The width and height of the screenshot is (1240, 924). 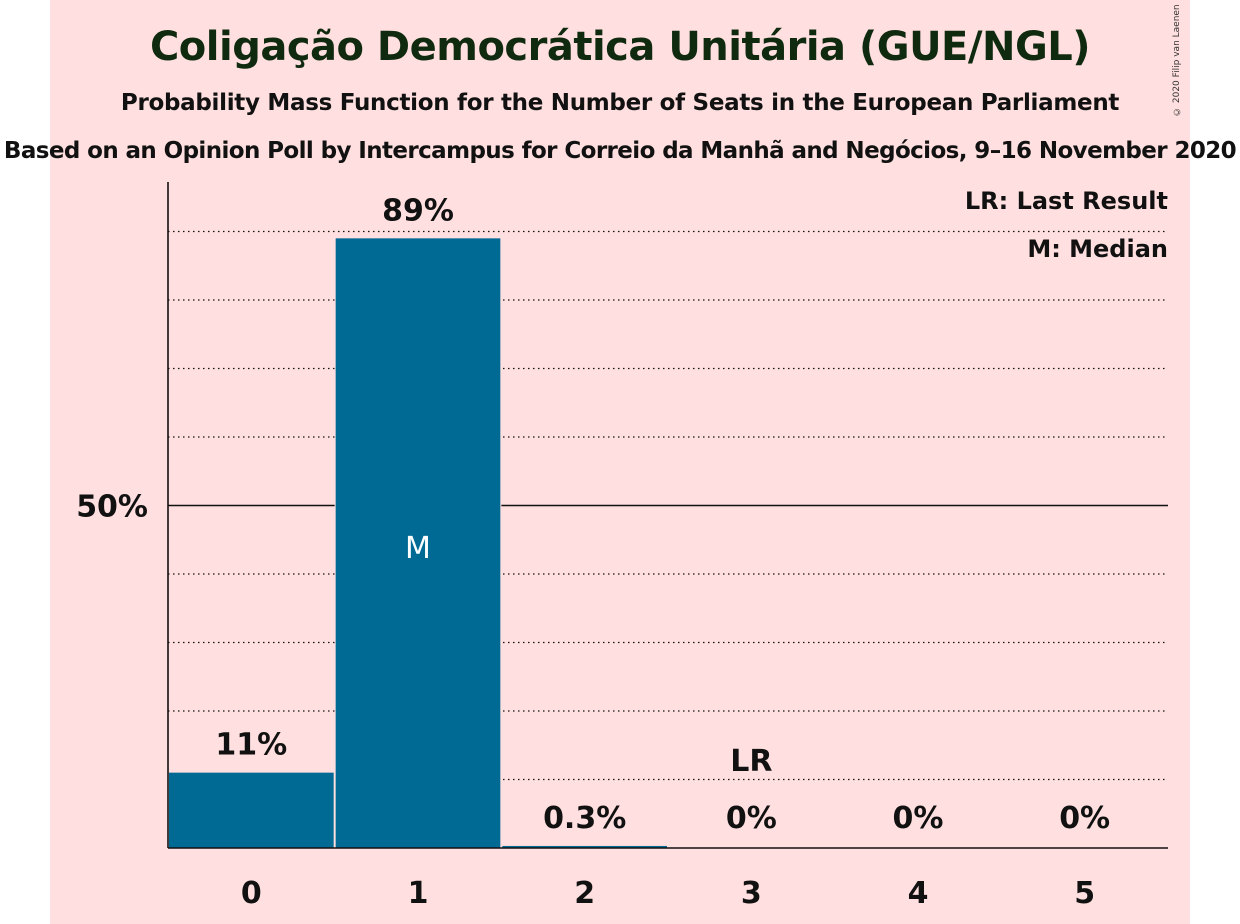 I want to click on x-tick-label: 2, so click(x=584, y=893).